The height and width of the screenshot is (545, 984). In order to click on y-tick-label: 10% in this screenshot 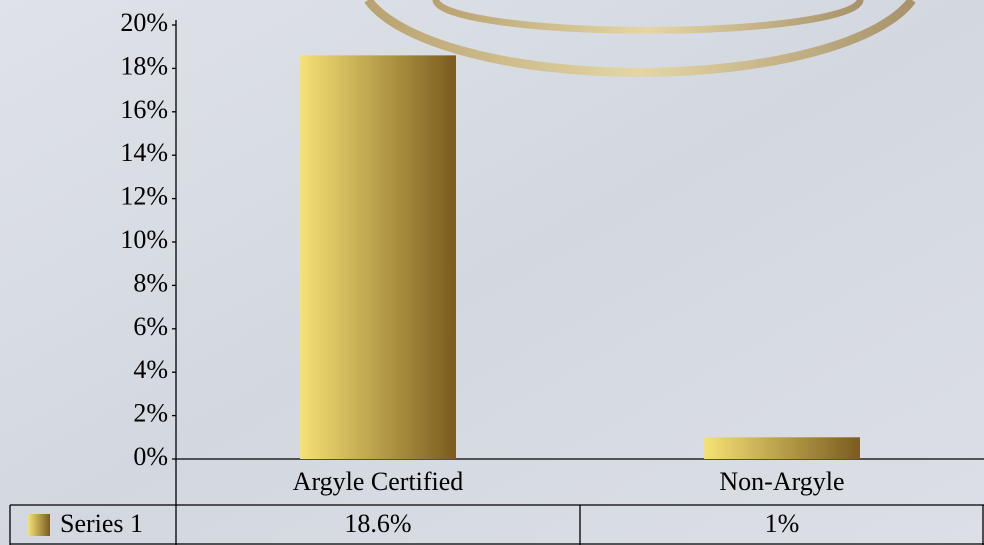, I will do `click(144, 239)`.